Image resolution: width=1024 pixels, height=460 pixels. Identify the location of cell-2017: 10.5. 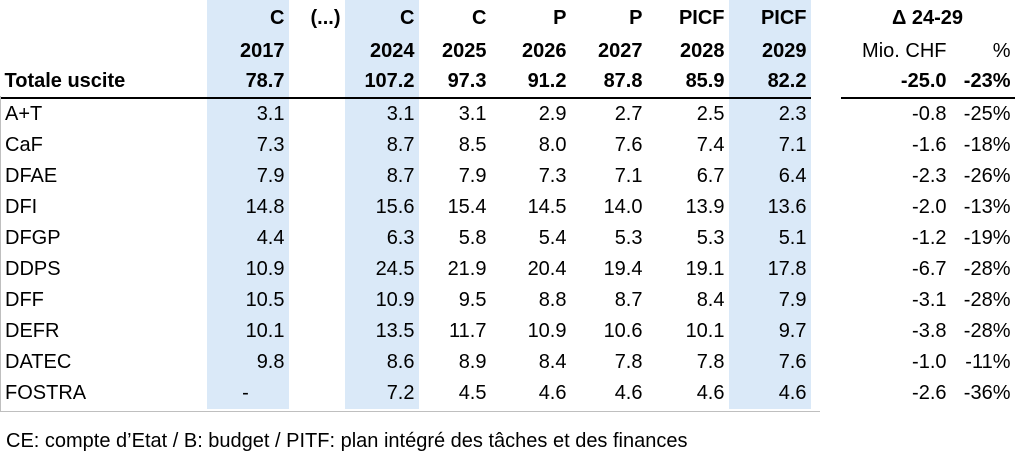
(247, 300).